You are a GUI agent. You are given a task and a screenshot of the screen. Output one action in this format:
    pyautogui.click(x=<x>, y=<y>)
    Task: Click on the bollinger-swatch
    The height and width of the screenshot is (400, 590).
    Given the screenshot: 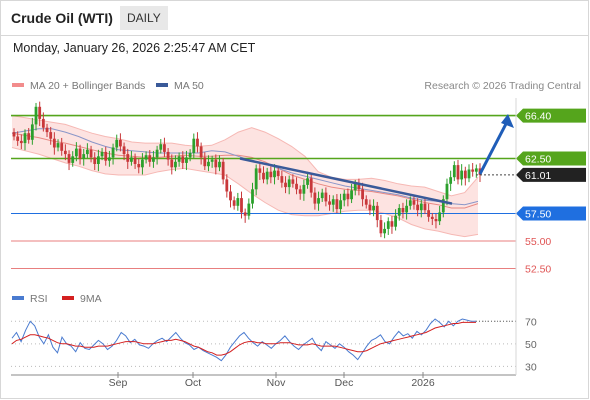 What is the action you would take?
    pyautogui.click(x=18, y=85)
    